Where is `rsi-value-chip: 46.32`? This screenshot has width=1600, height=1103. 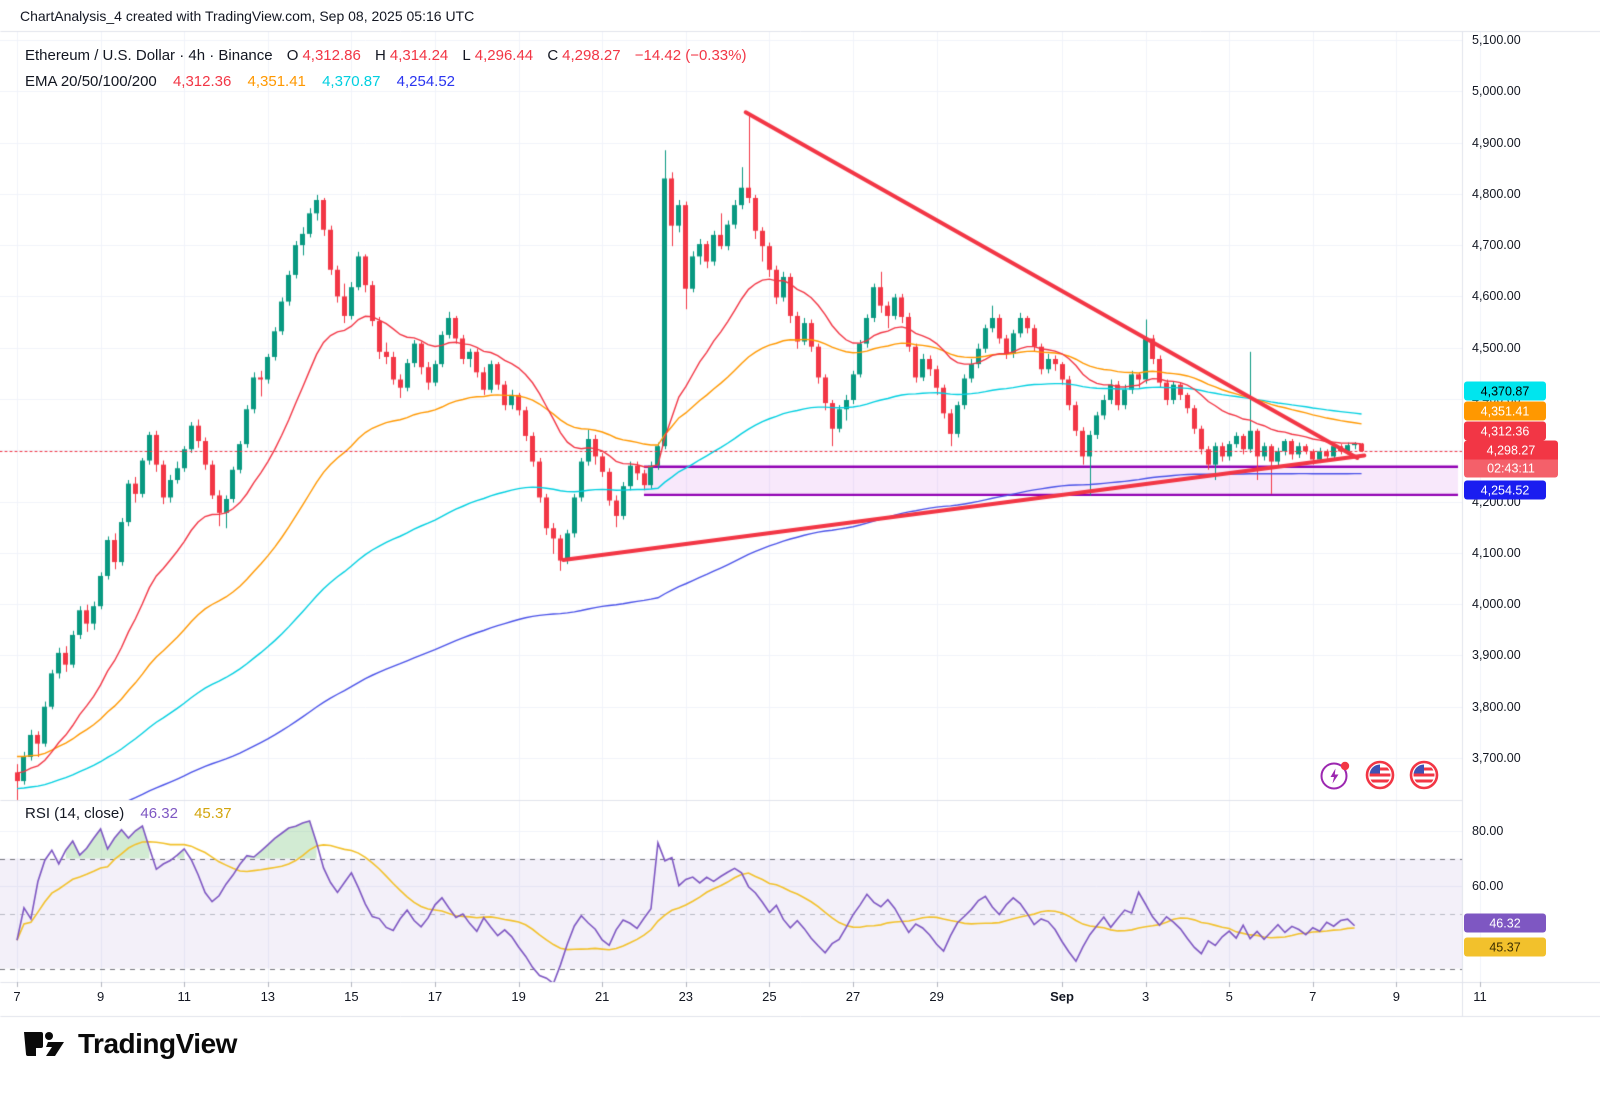
rsi-value-chip: 46.32 is located at coordinates (1505, 923).